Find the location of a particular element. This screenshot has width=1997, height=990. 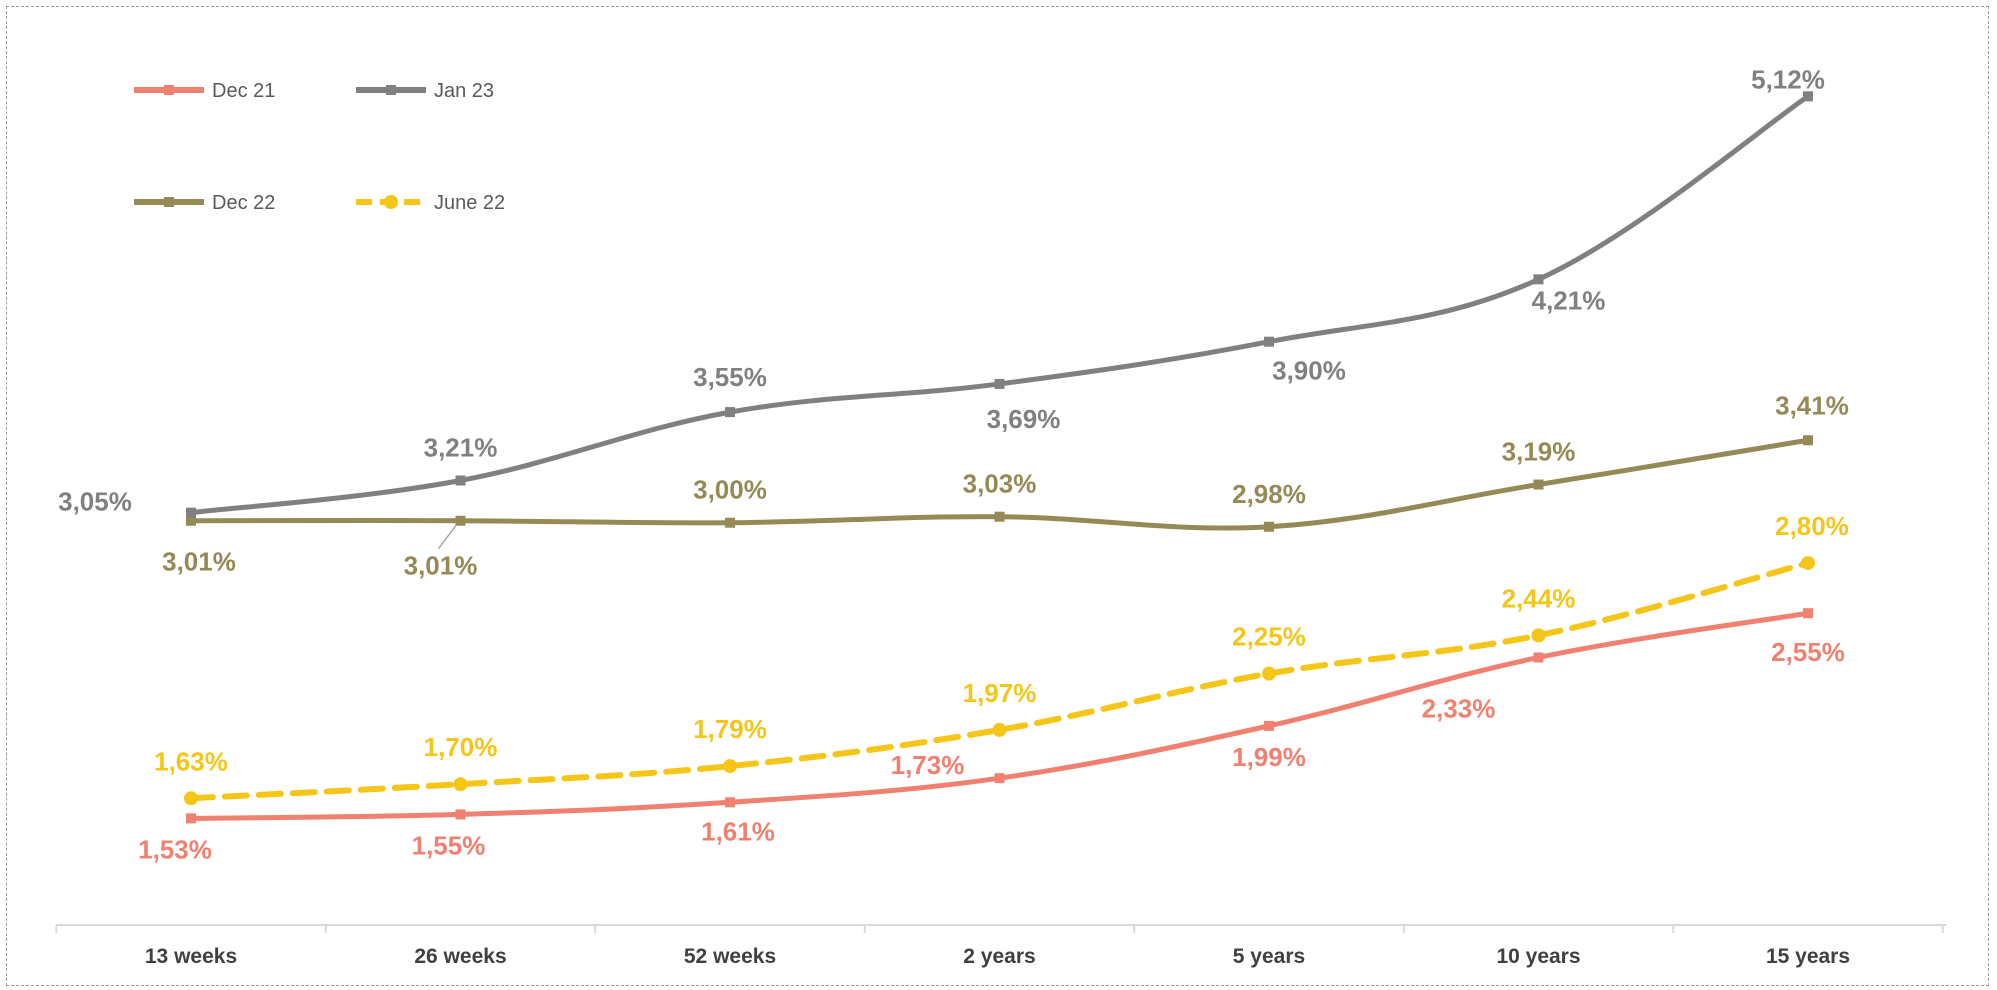

x-tick-label-26-weeks: 26 weeks is located at coordinates (460, 956).